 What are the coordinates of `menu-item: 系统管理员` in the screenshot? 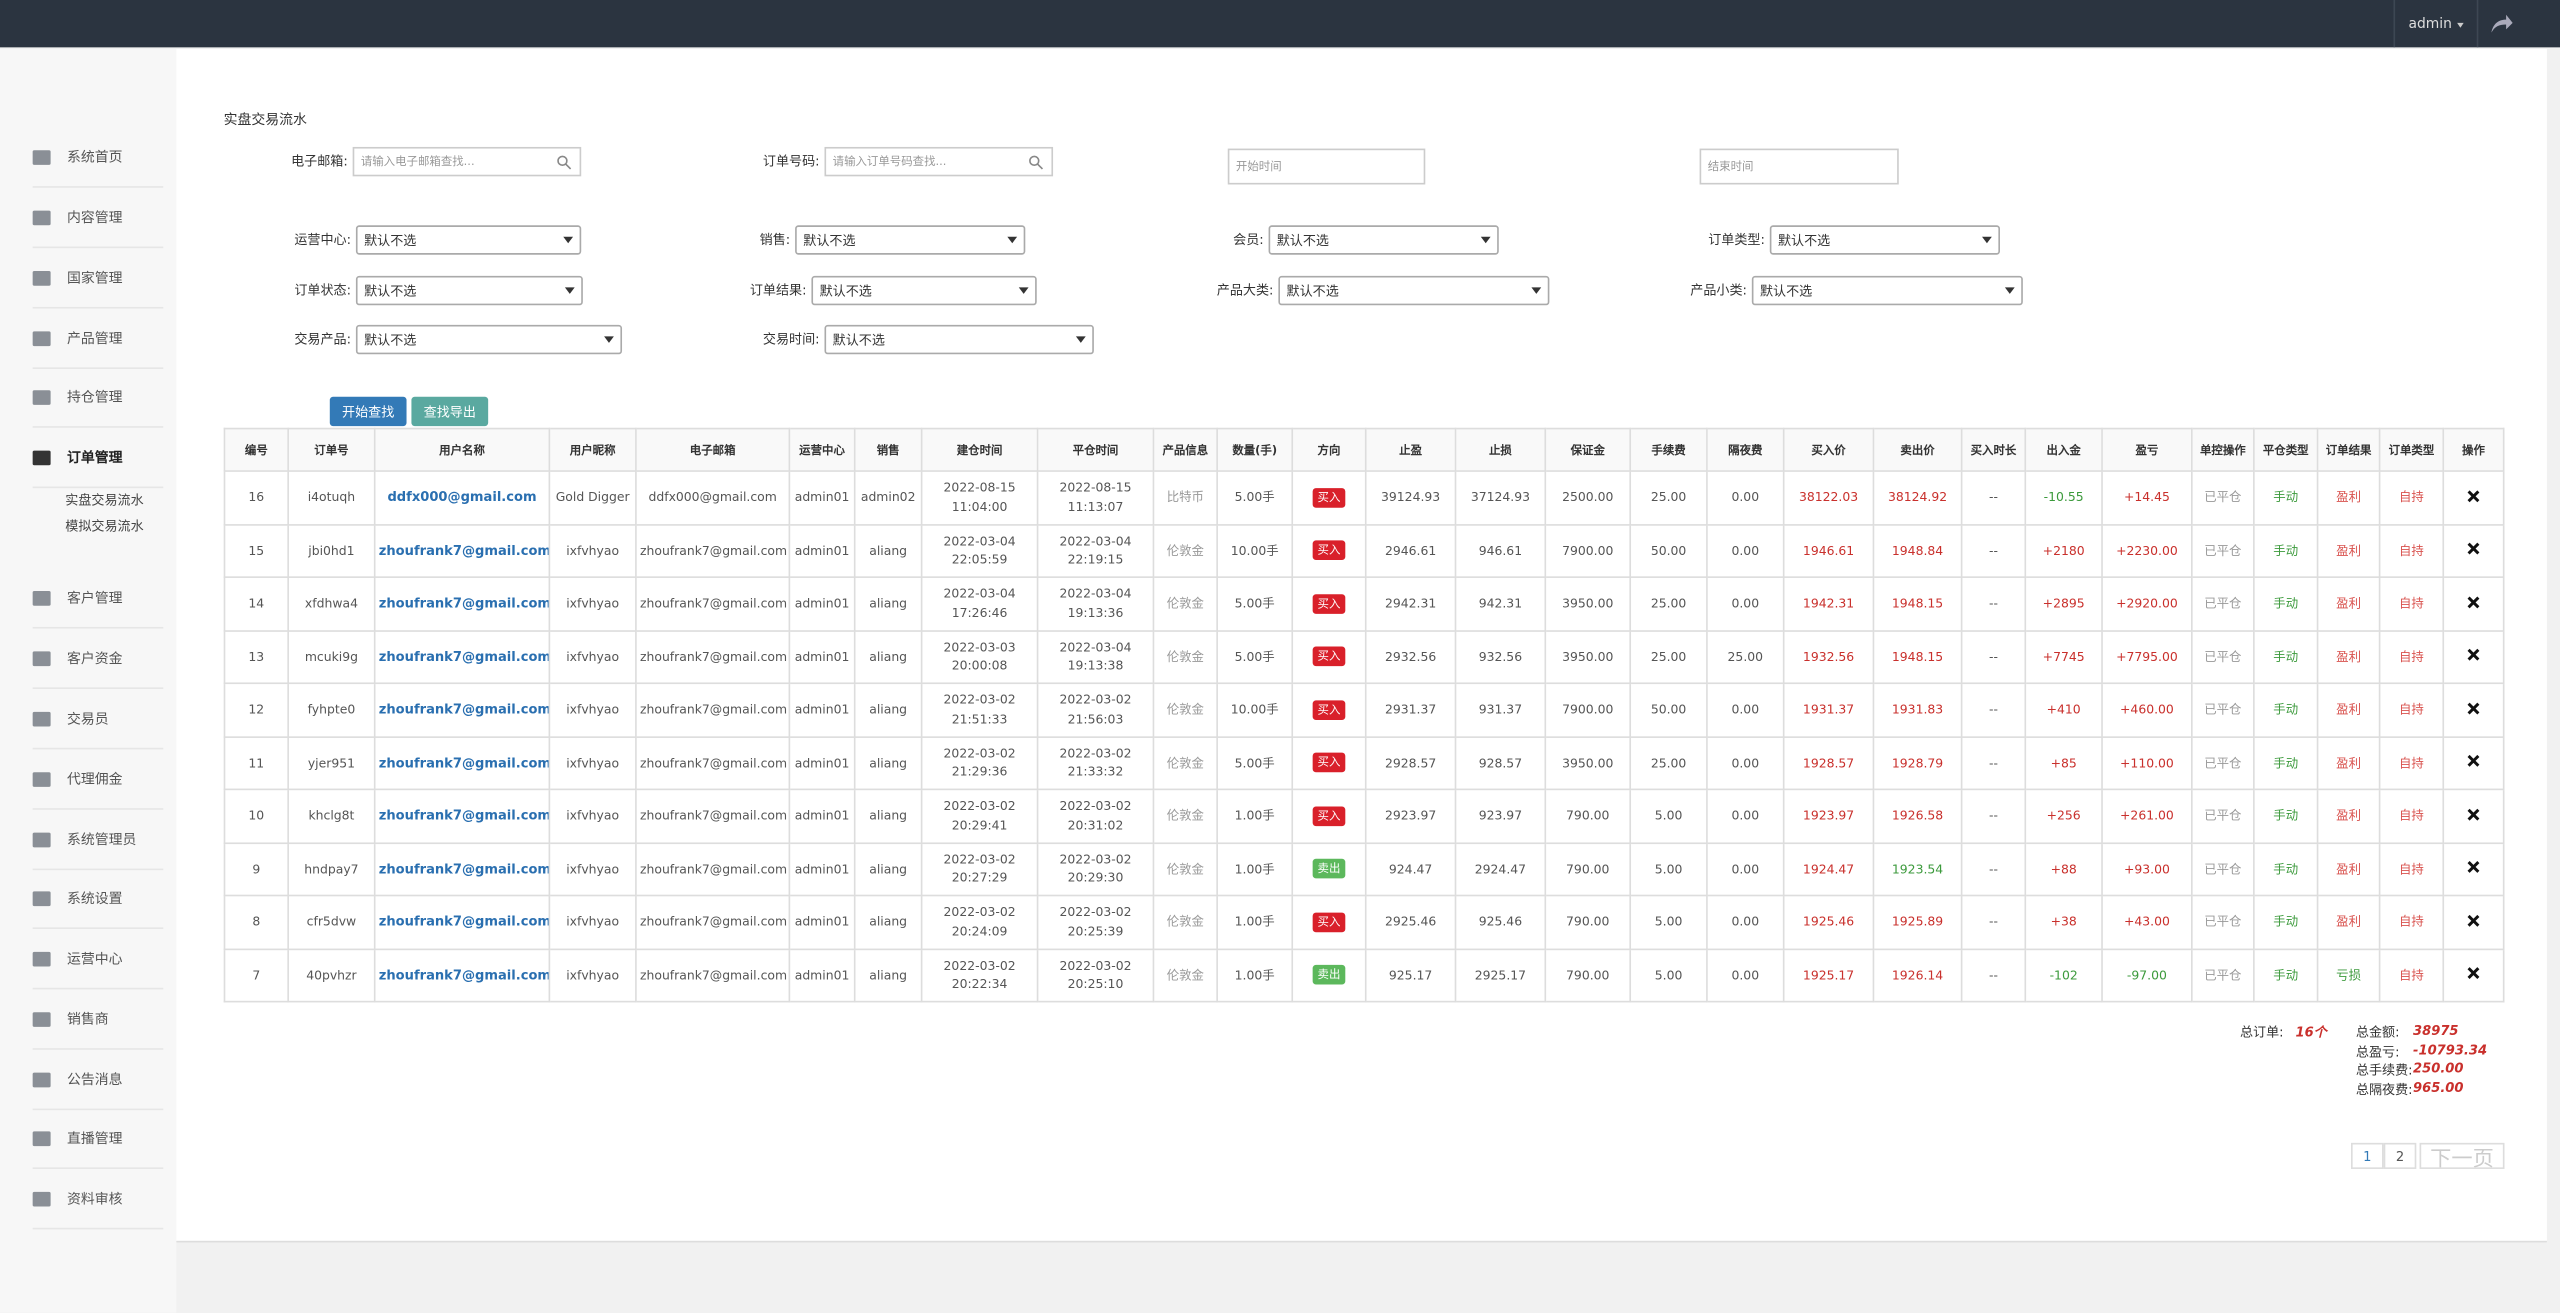 It's located at (98, 840).